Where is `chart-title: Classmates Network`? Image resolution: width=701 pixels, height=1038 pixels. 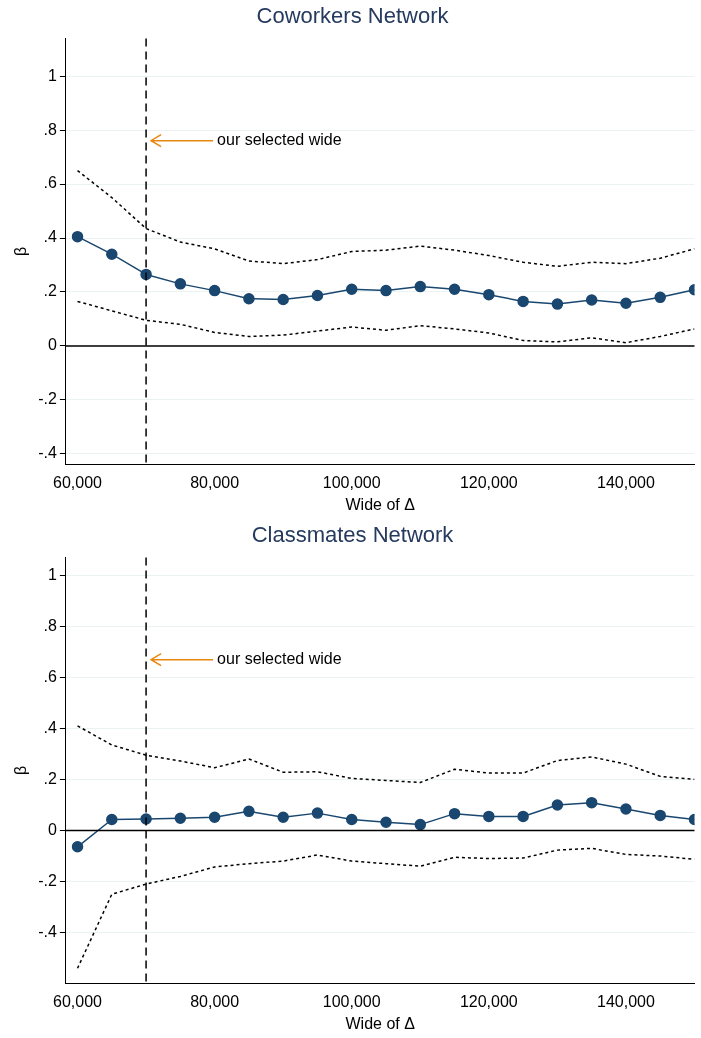
chart-title: Classmates Network is located at coordinates (353, 535).